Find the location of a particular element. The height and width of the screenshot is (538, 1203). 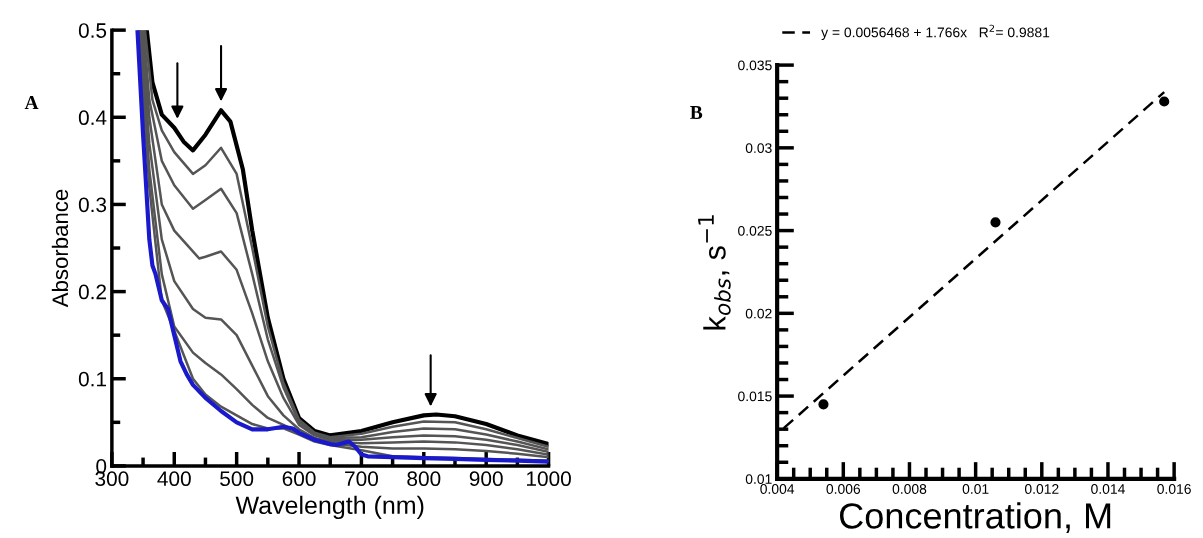

x-tick-label: 0.012 is located at coordinates (1041, 489).